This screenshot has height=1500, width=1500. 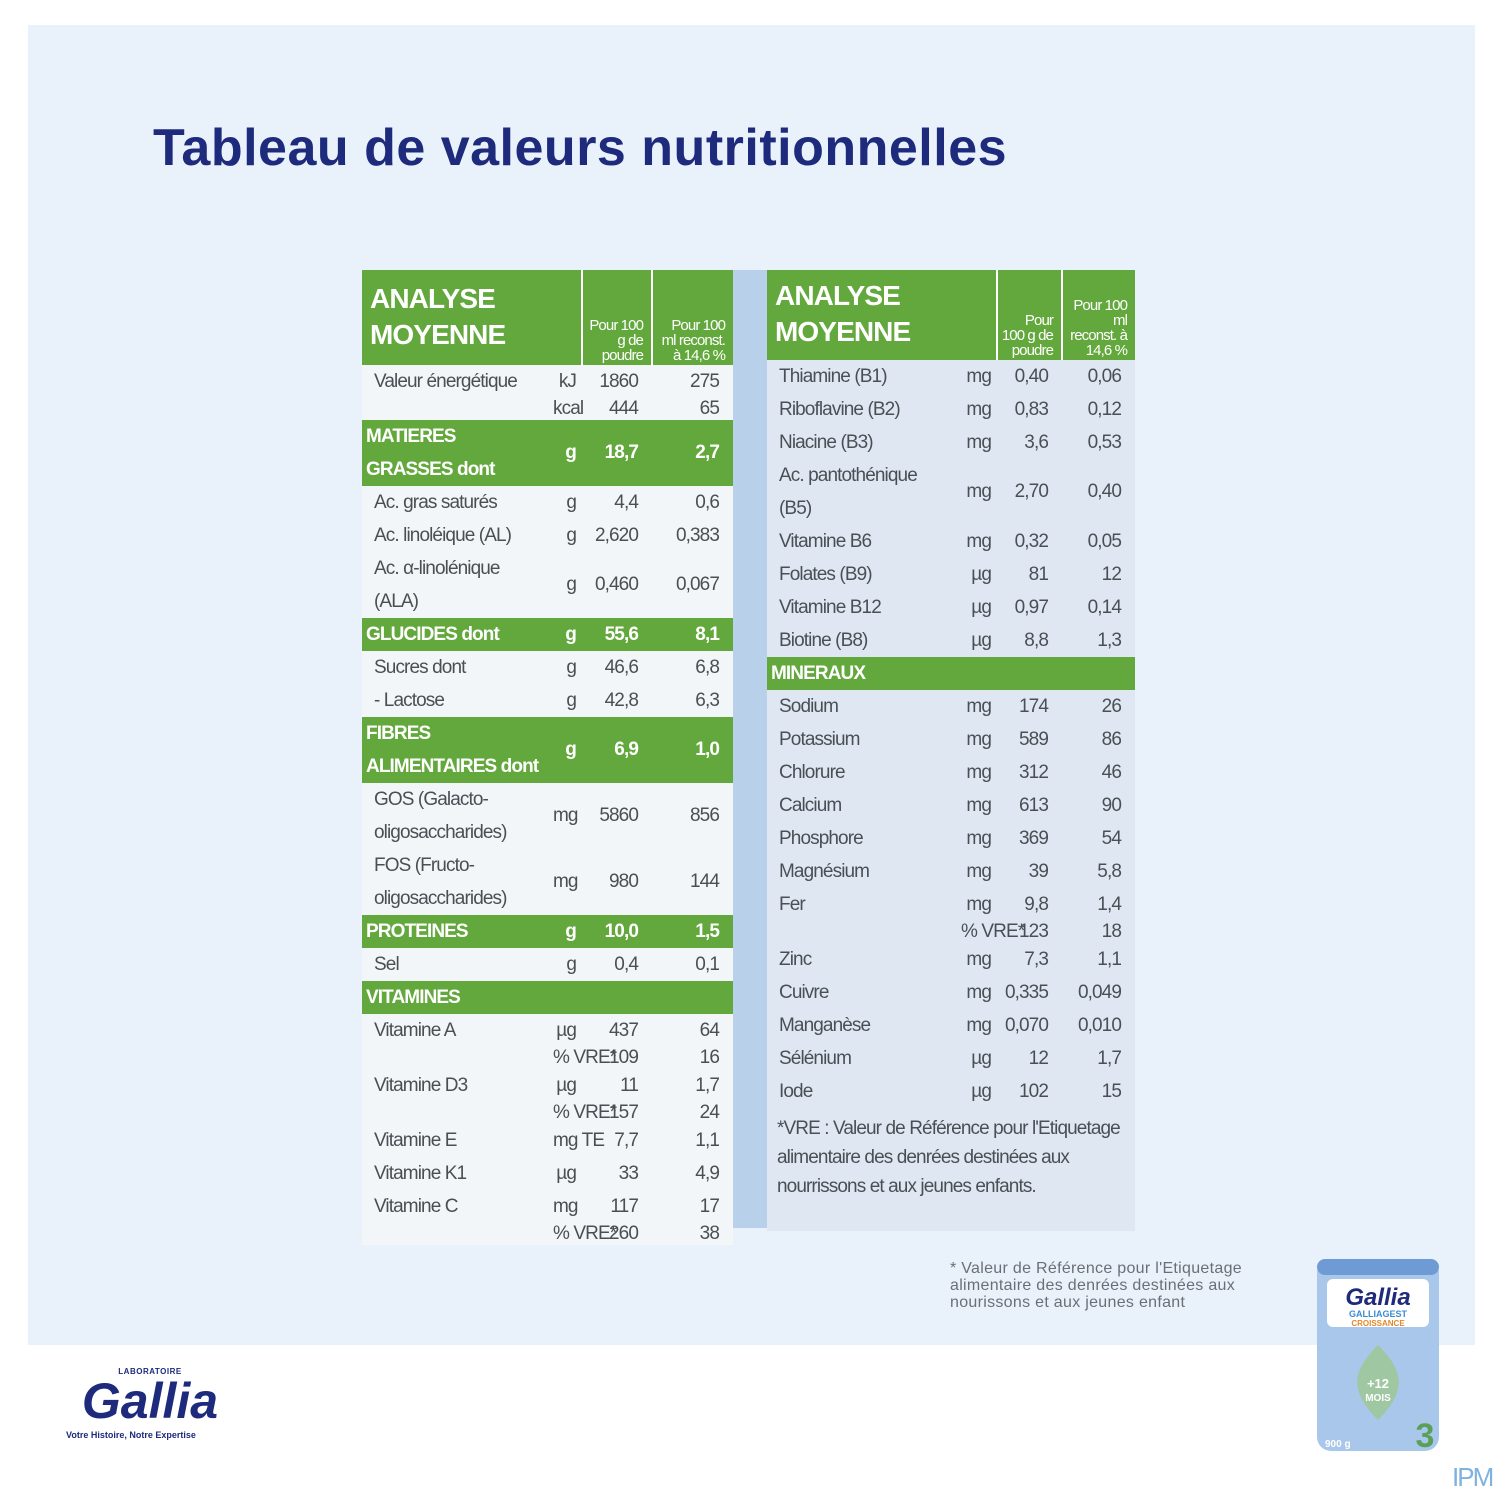 What do you see at coordinates (416, 1206) in the screenshot?
I see `nutrient-label: Vitamine C` at bounding box center [416, 1206].